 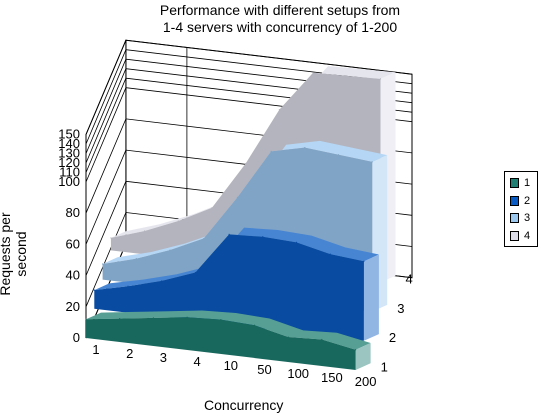 I want to click on legend: 1 2 3 4, so click(x=521, y=209).